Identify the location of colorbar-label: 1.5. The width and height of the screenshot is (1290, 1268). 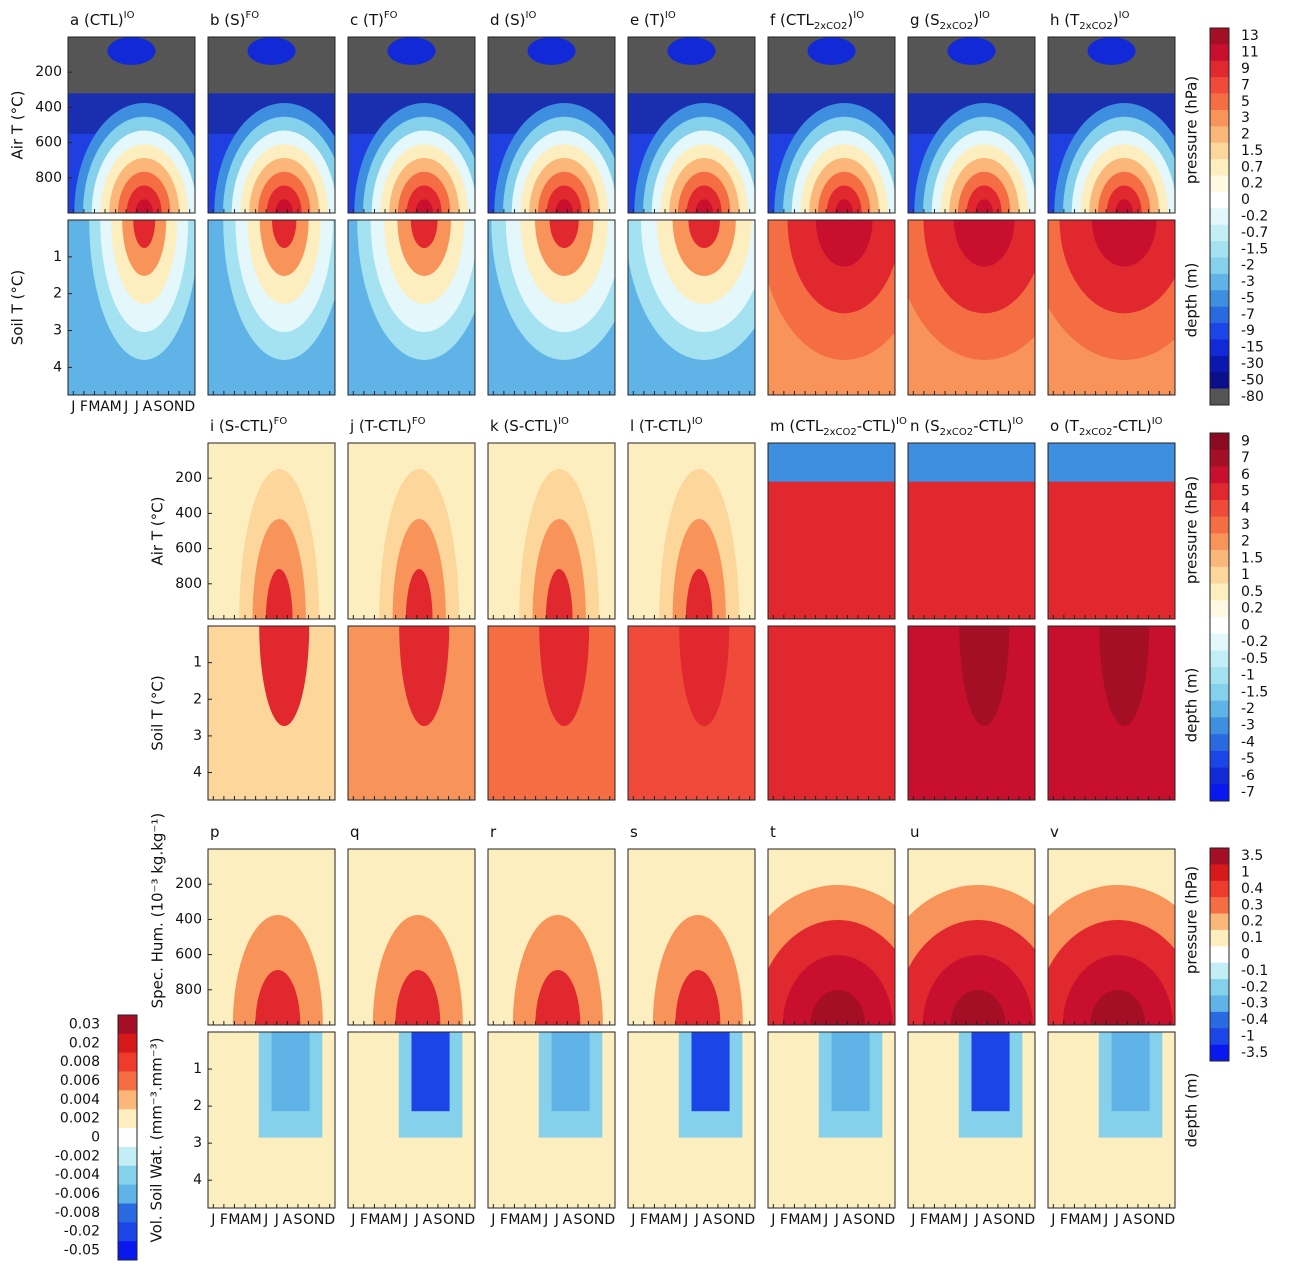
(1252, 151).